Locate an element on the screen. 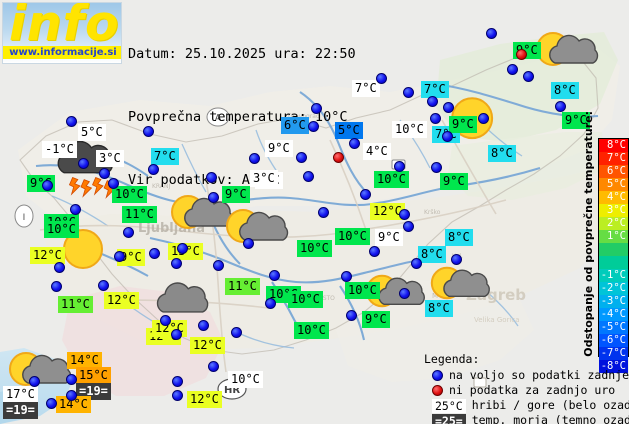  scale-row: -4°C is located at coordinates (613, 314).